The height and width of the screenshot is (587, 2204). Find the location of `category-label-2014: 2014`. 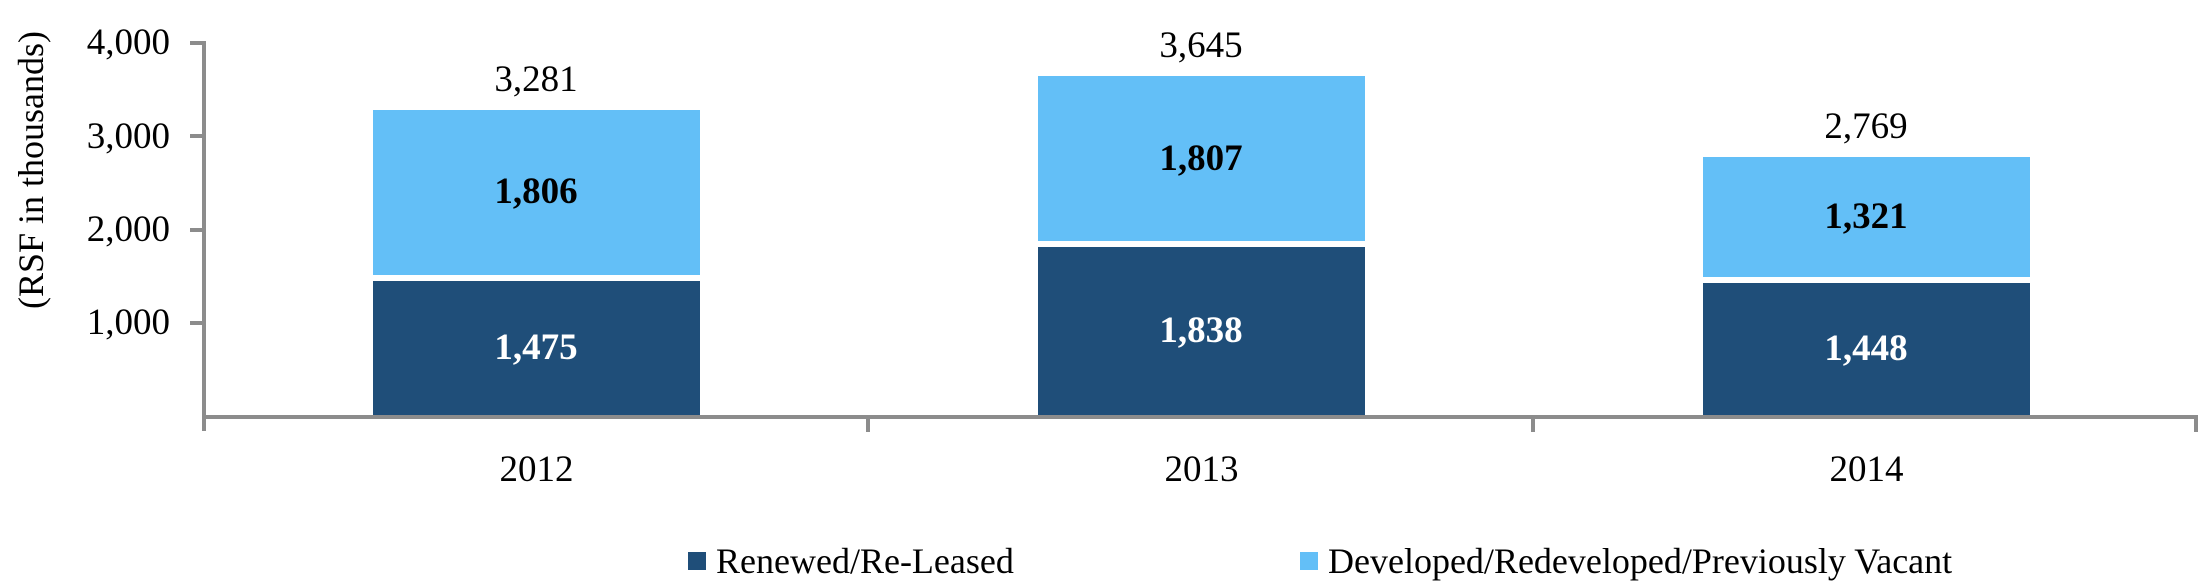

category-label-2014: 2014 is located at coordinates (1866, 469).